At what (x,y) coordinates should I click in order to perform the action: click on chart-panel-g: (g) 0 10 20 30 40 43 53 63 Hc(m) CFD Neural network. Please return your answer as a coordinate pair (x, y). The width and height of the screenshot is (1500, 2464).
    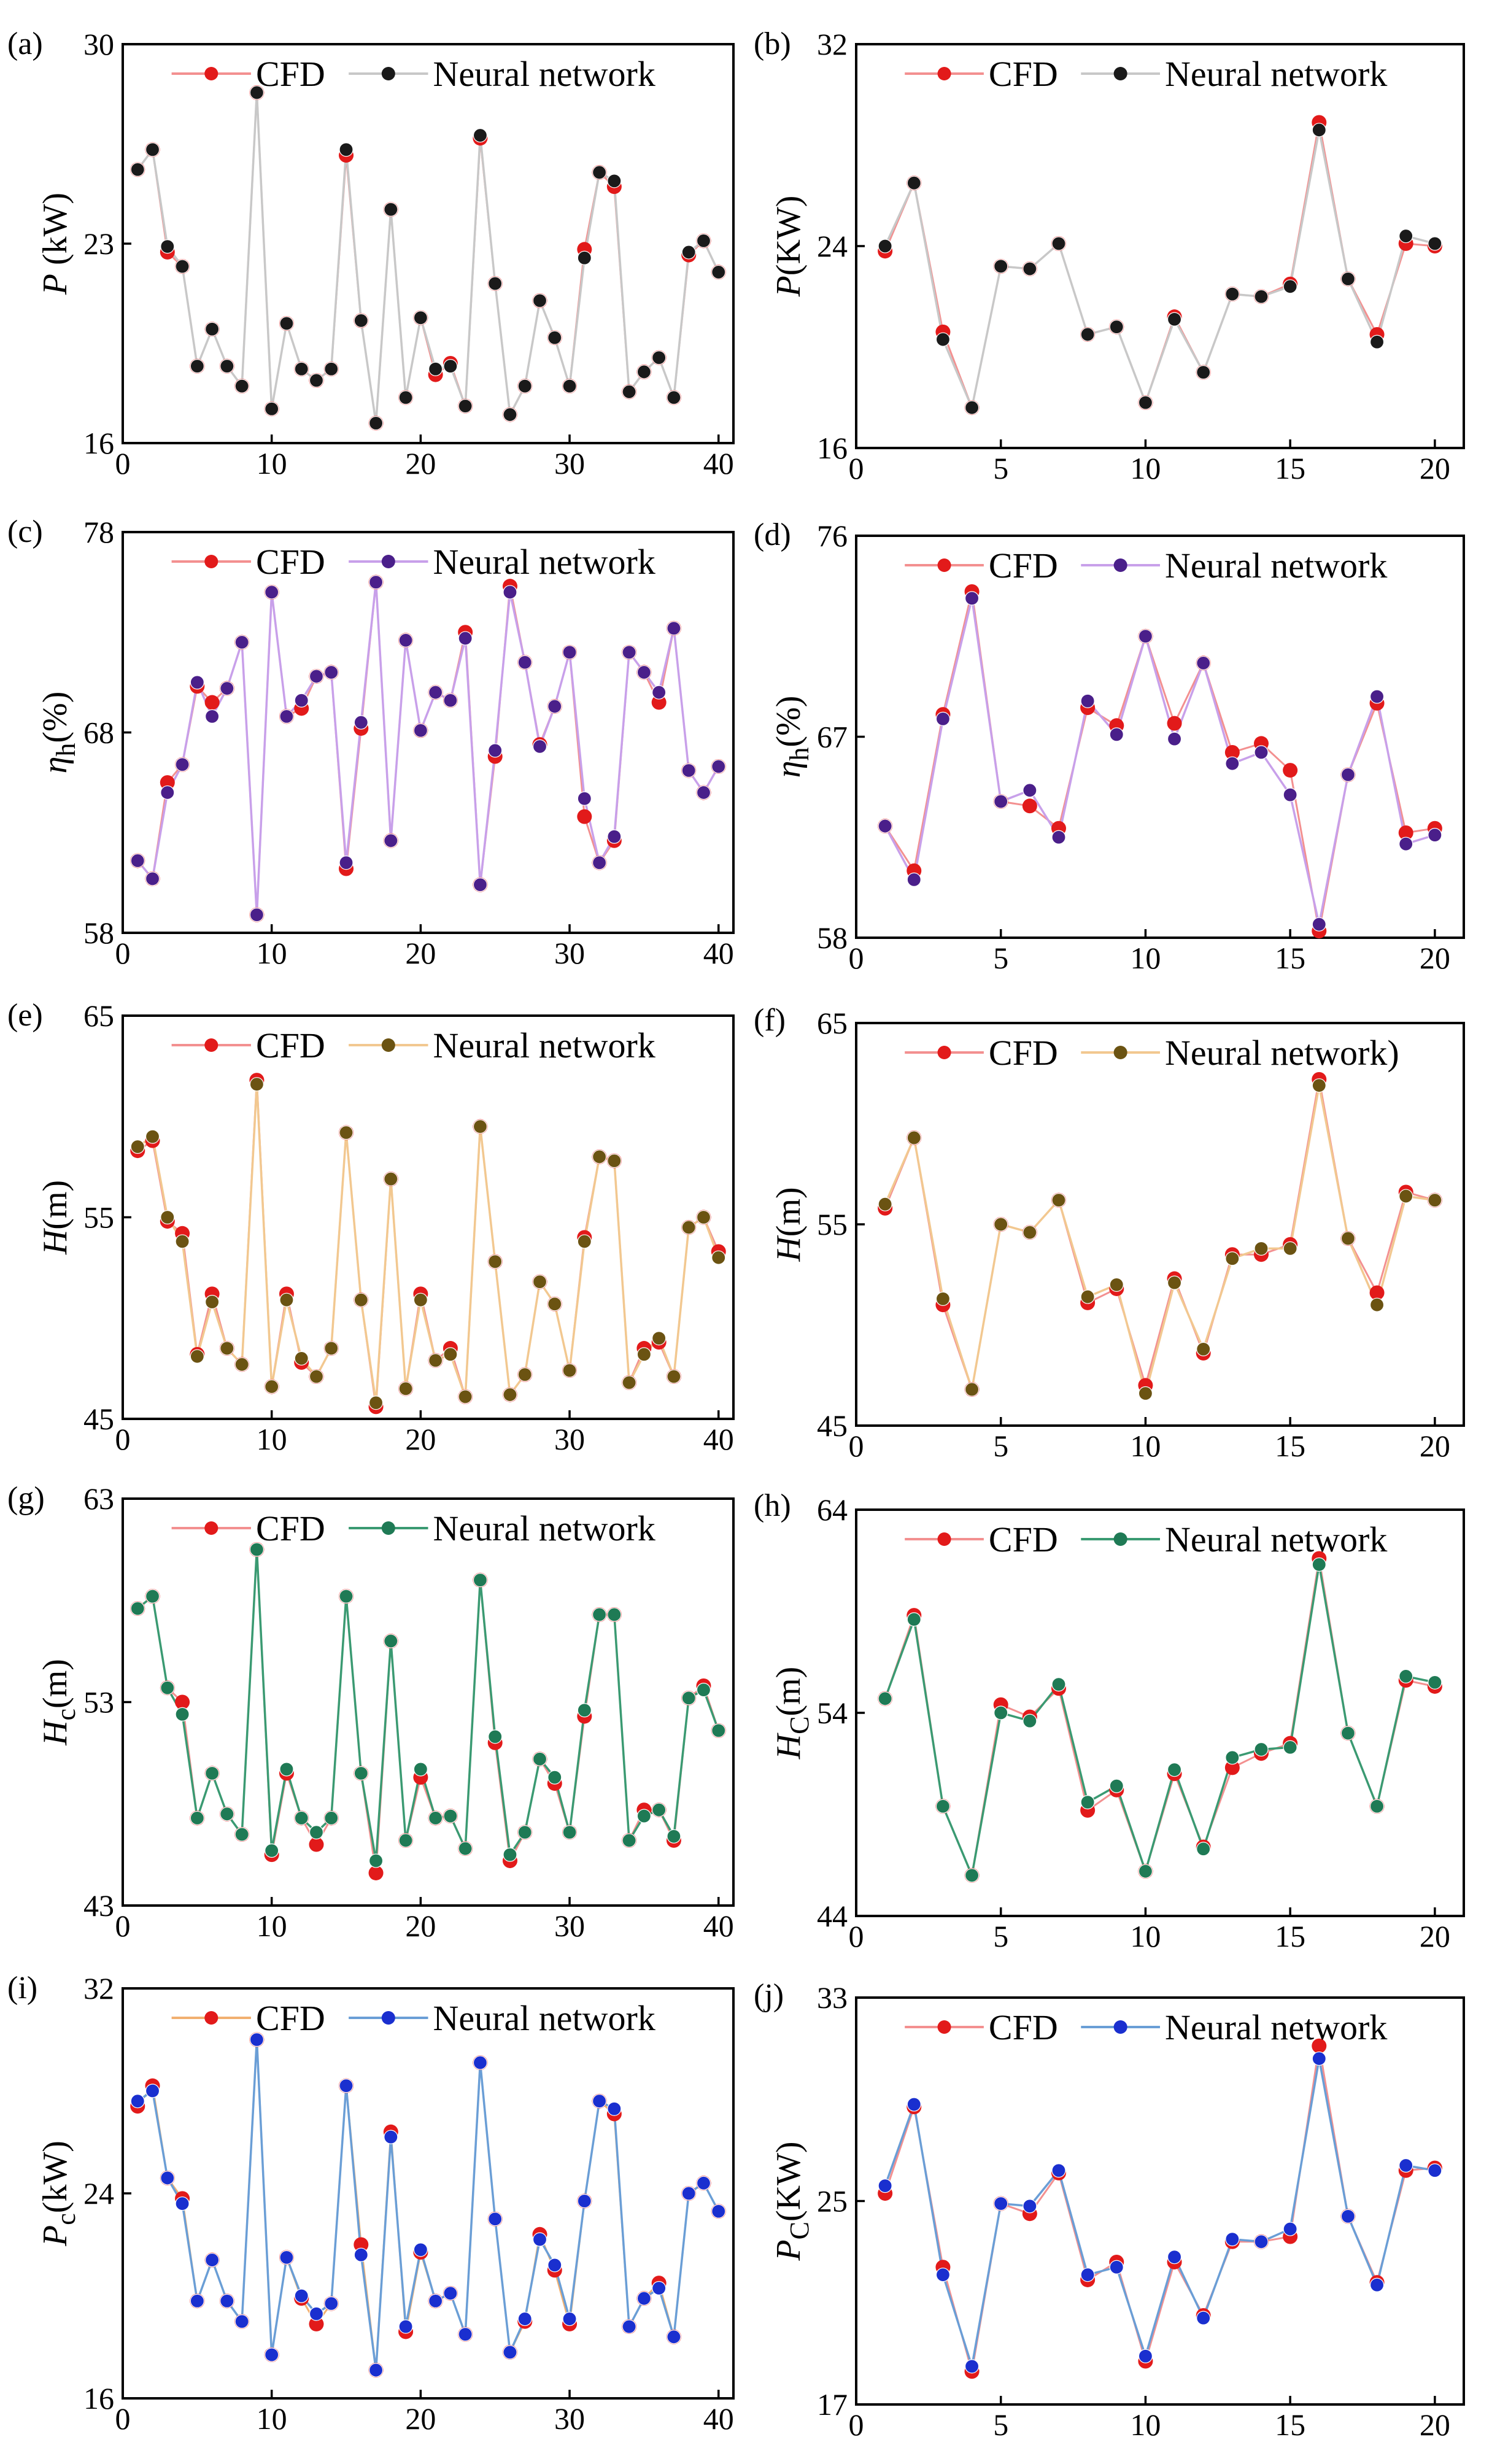
    Looking at the image, I should click on (371, 1712).